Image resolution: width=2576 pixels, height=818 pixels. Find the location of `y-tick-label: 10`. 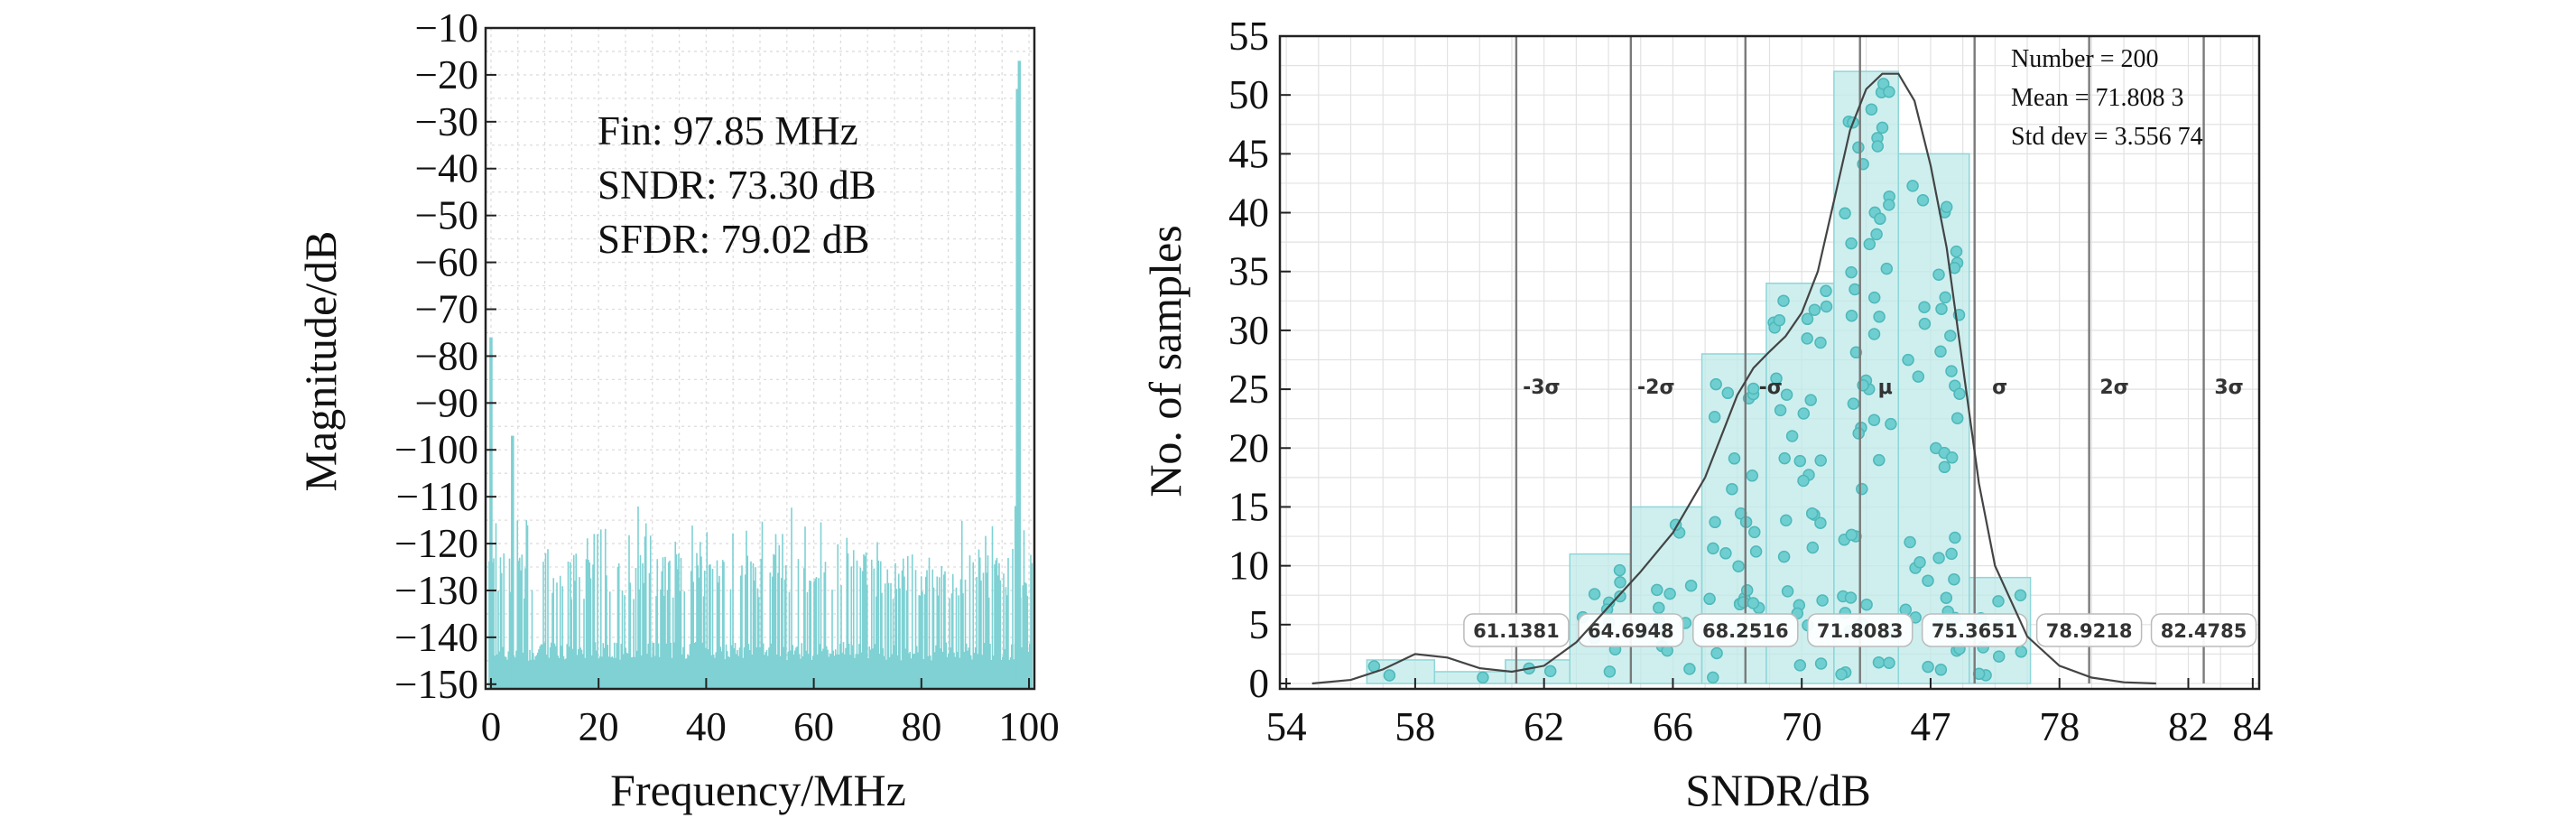

y-tick-label: 10 is located at coordinates (1248, 566).